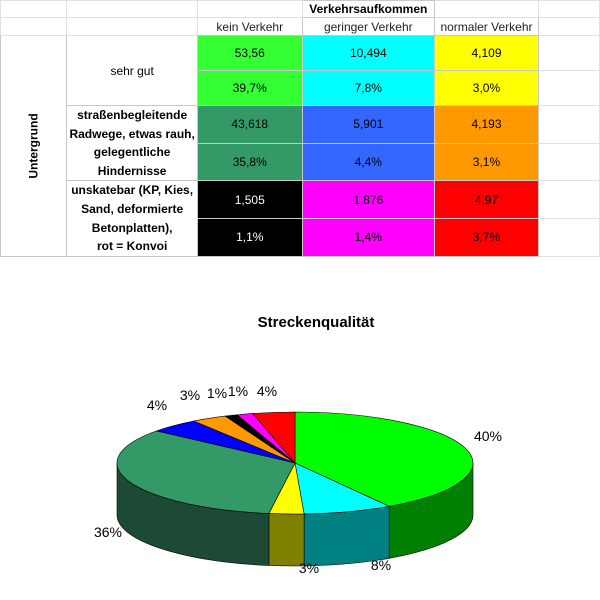 This screenshot has width=600, height=600. I want to click on row-label-line: sehr gut, so click(132, 70).